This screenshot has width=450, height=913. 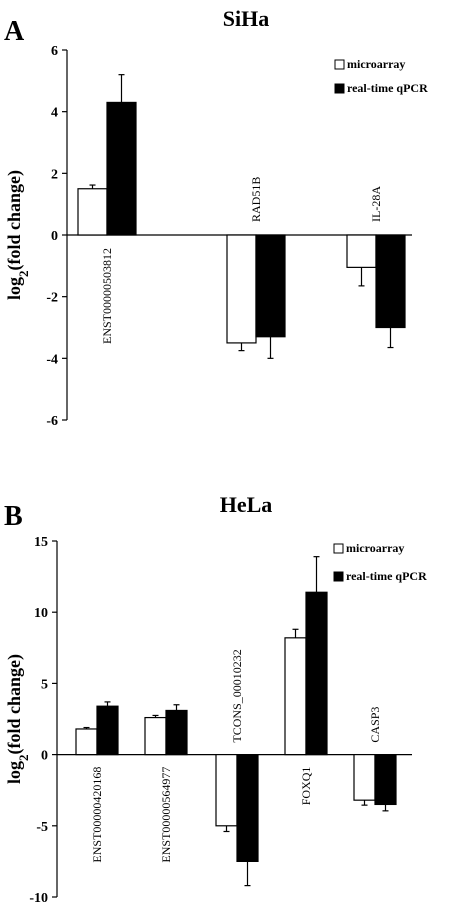 What do you see at coordinates (339, 88) in the screenshot?
I see `legend-swatch-real-time-qpcr-siha` at bounding box center [339, 88].